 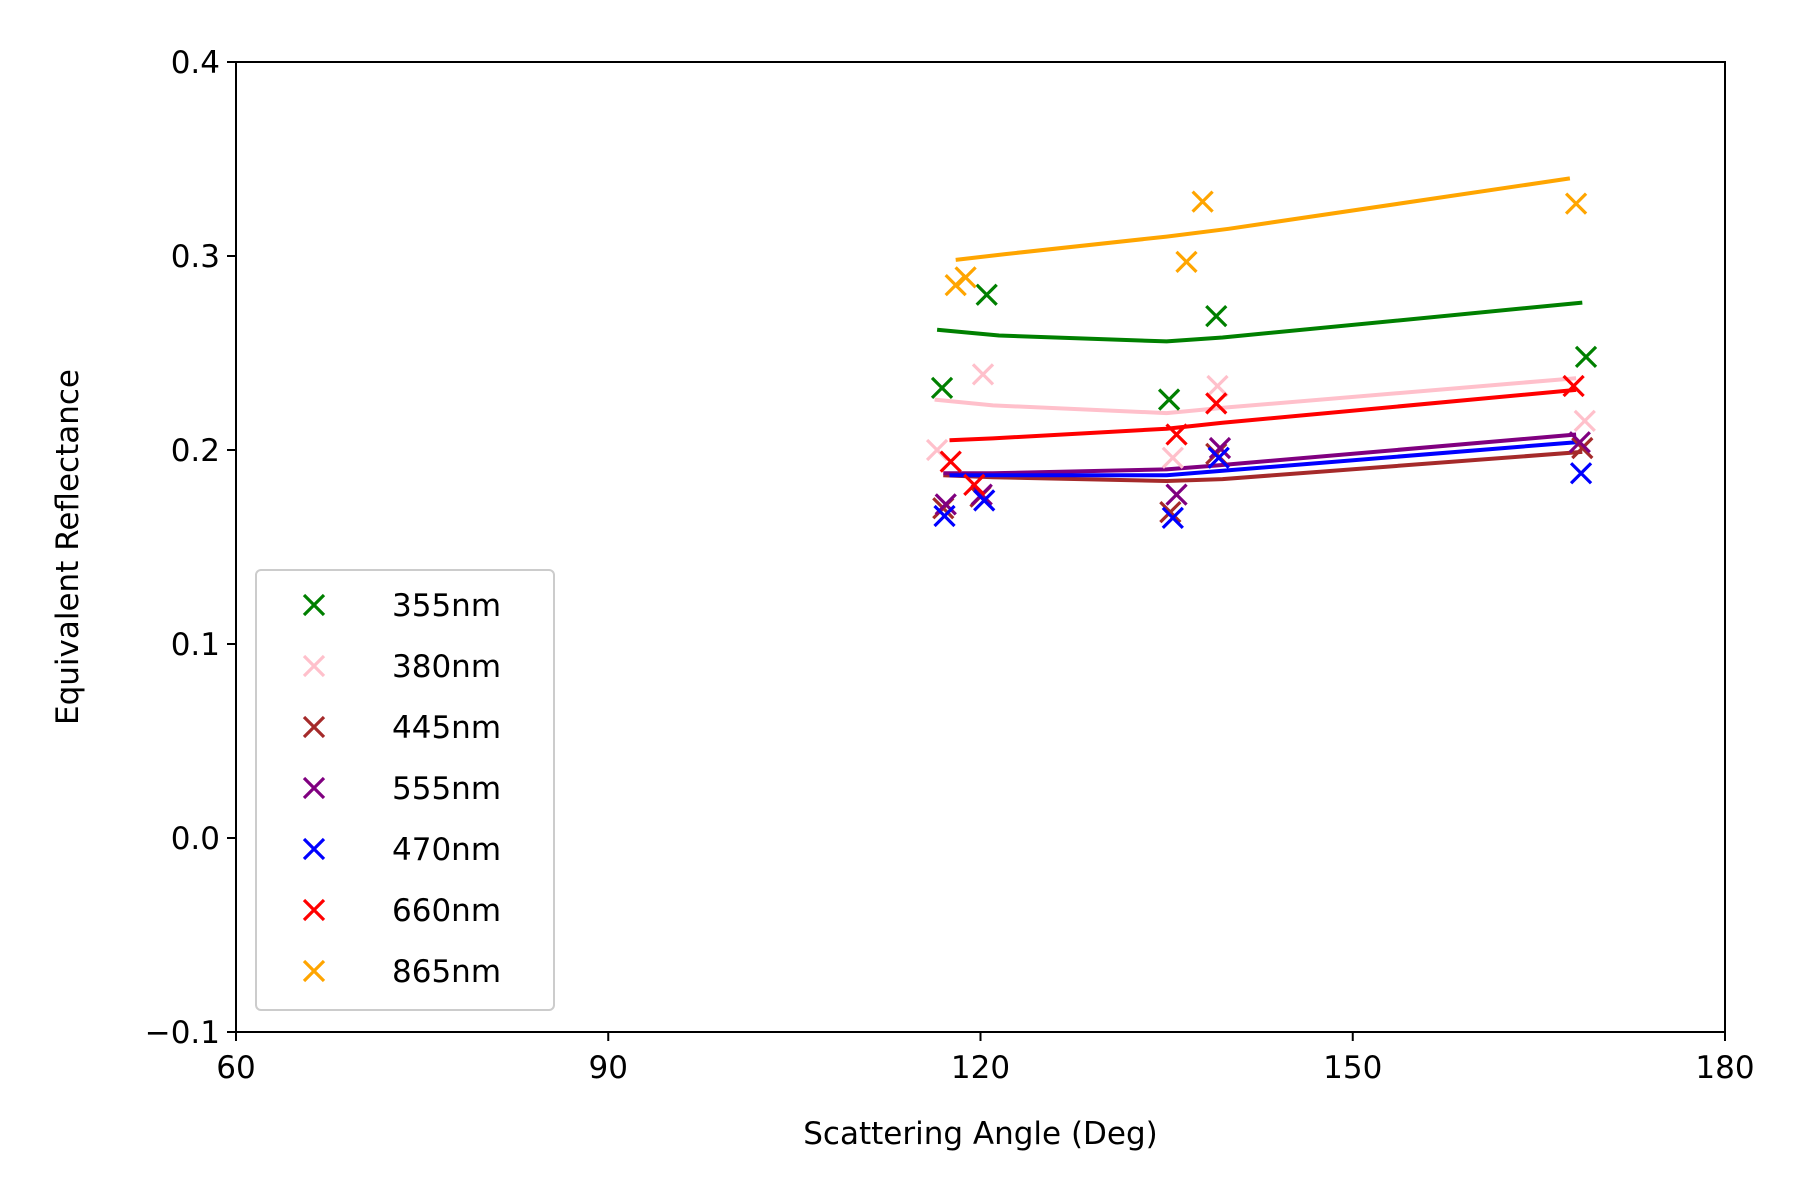 I want to click on y-tick-label: 0.4, so click(x=195, y=63).